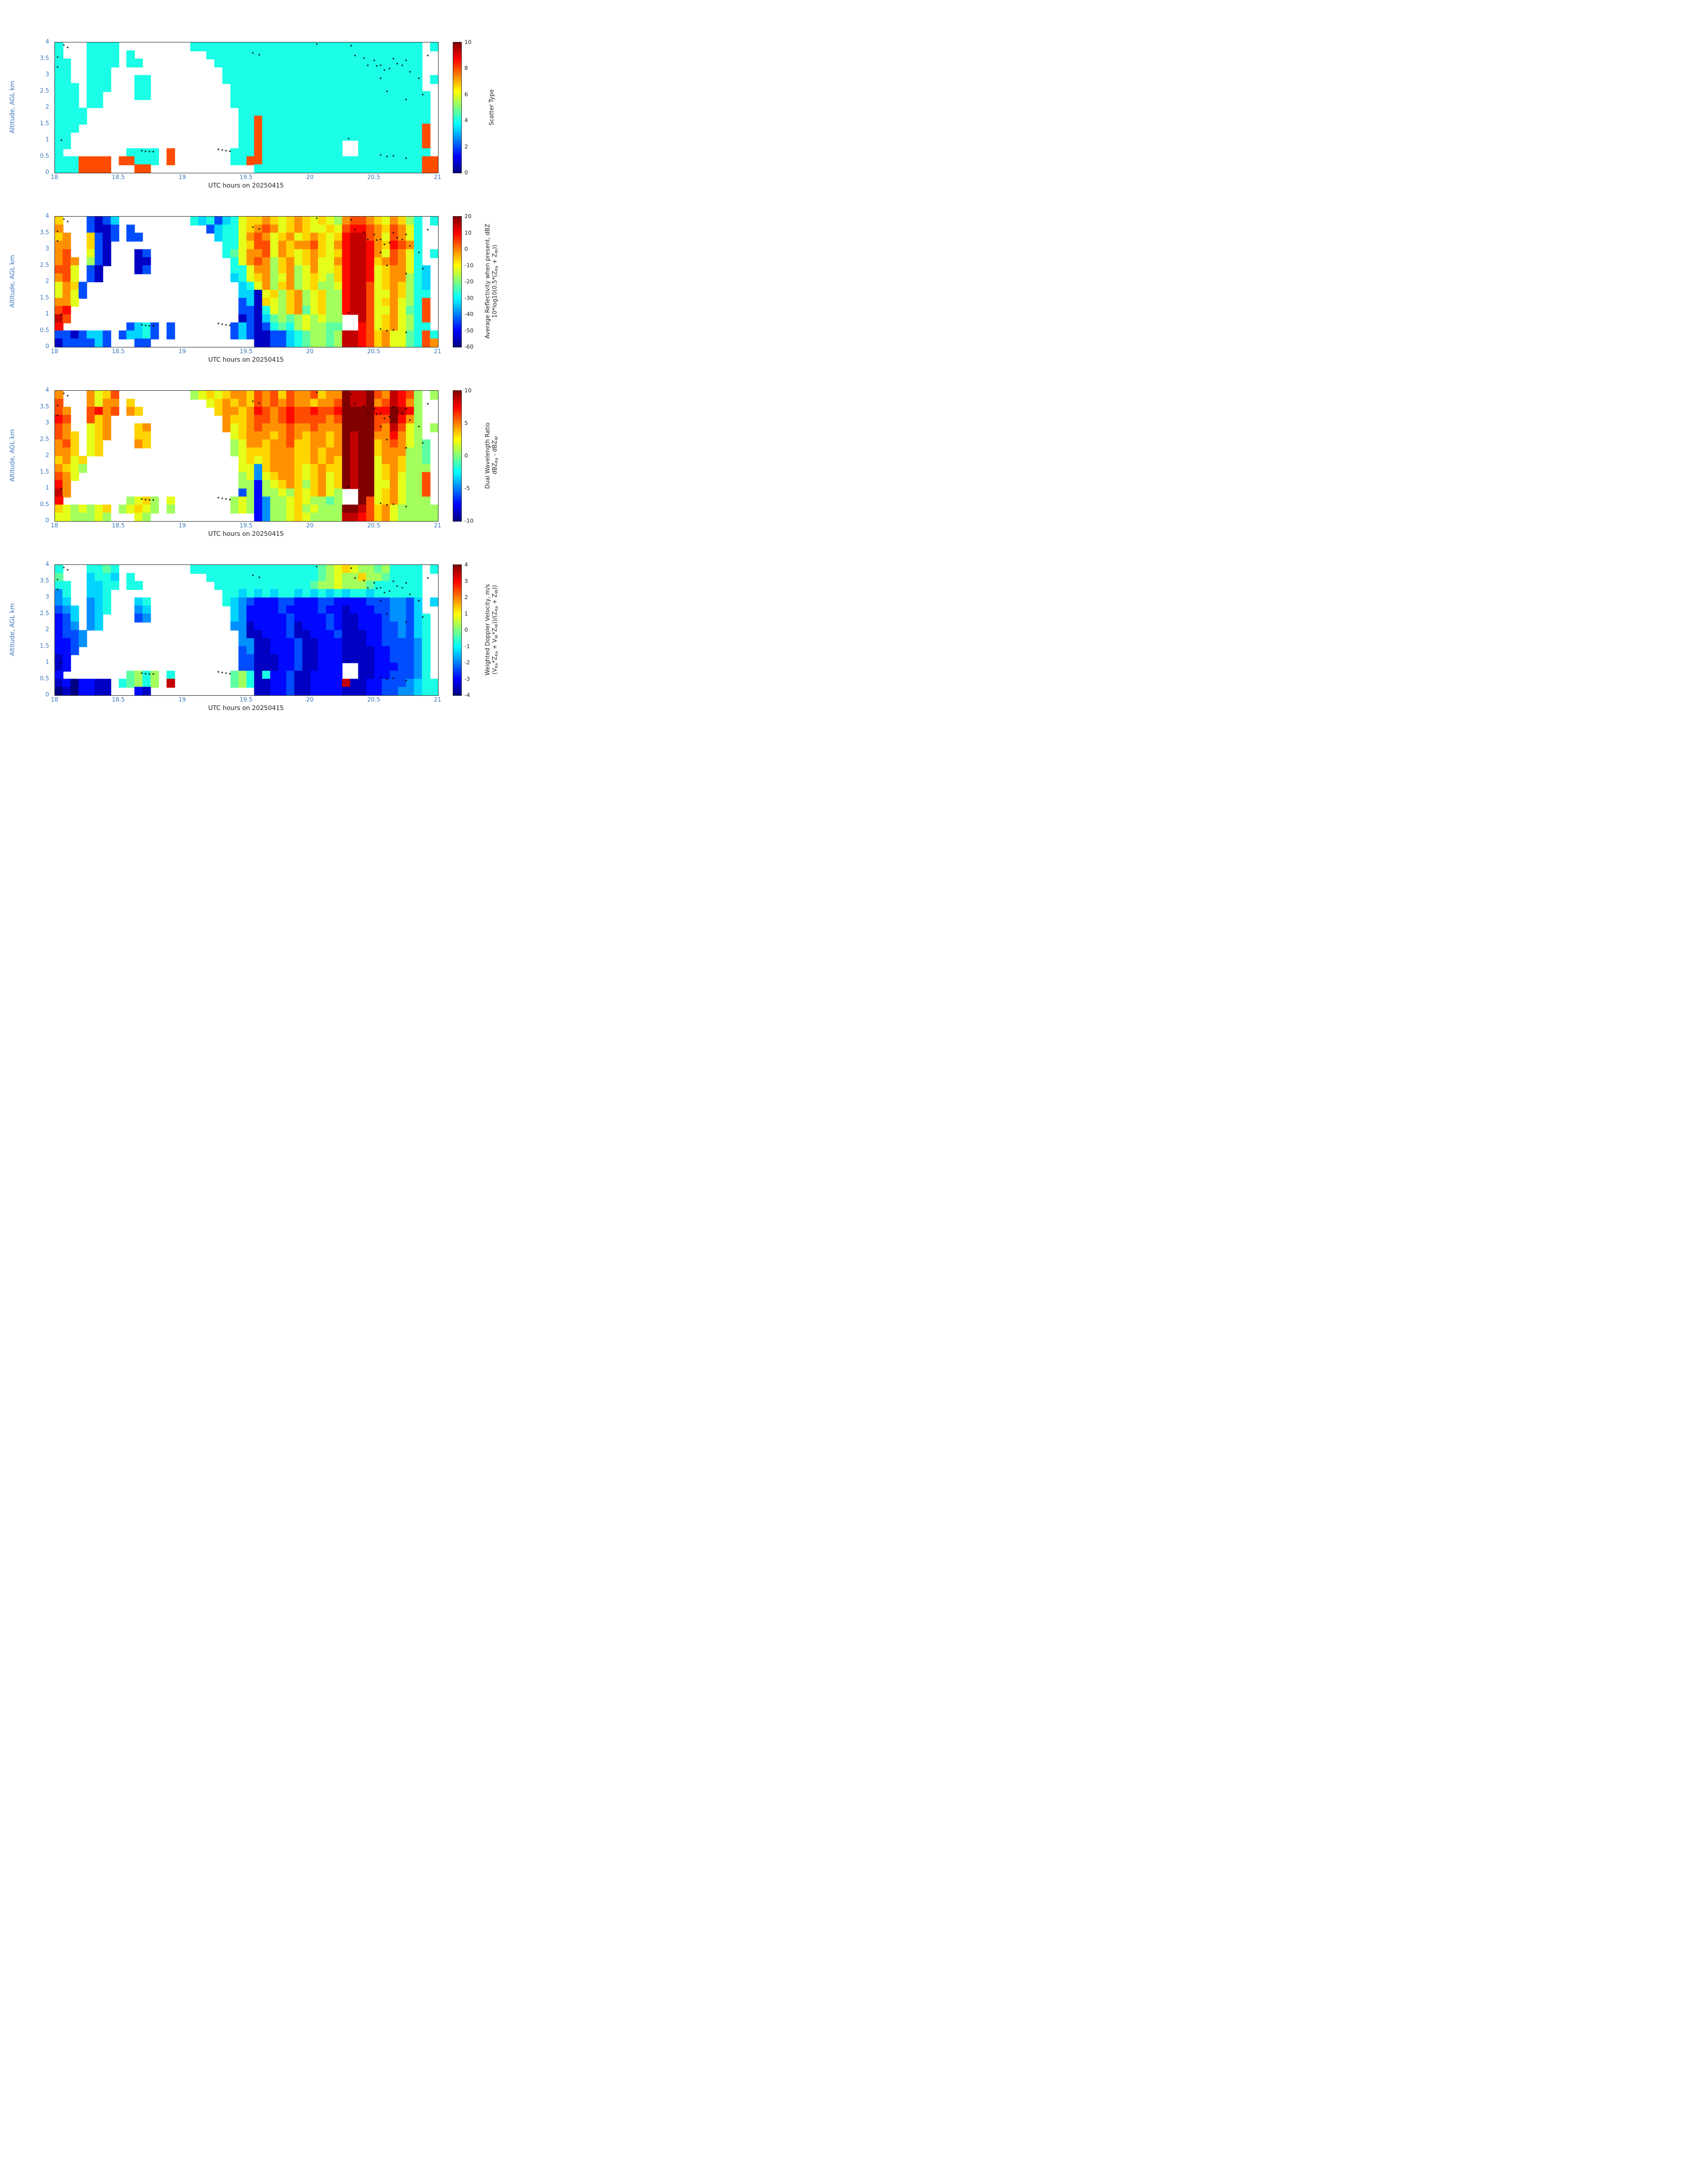  What do you see at coordinates (466, 613) in the screenshot?
I see `colorbar-tick-label: 1` at bounding box center [466, 613].